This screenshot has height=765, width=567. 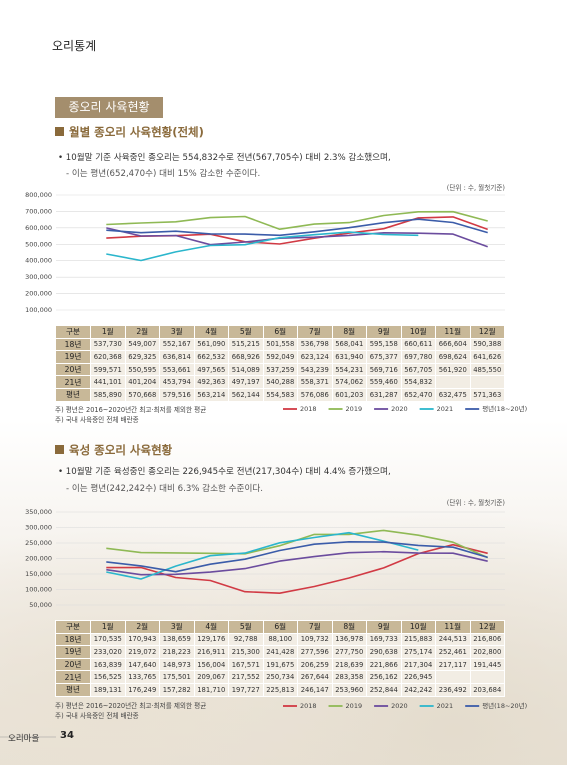 I want to click on table-cell: 571,363, so click(x=487, y=394).